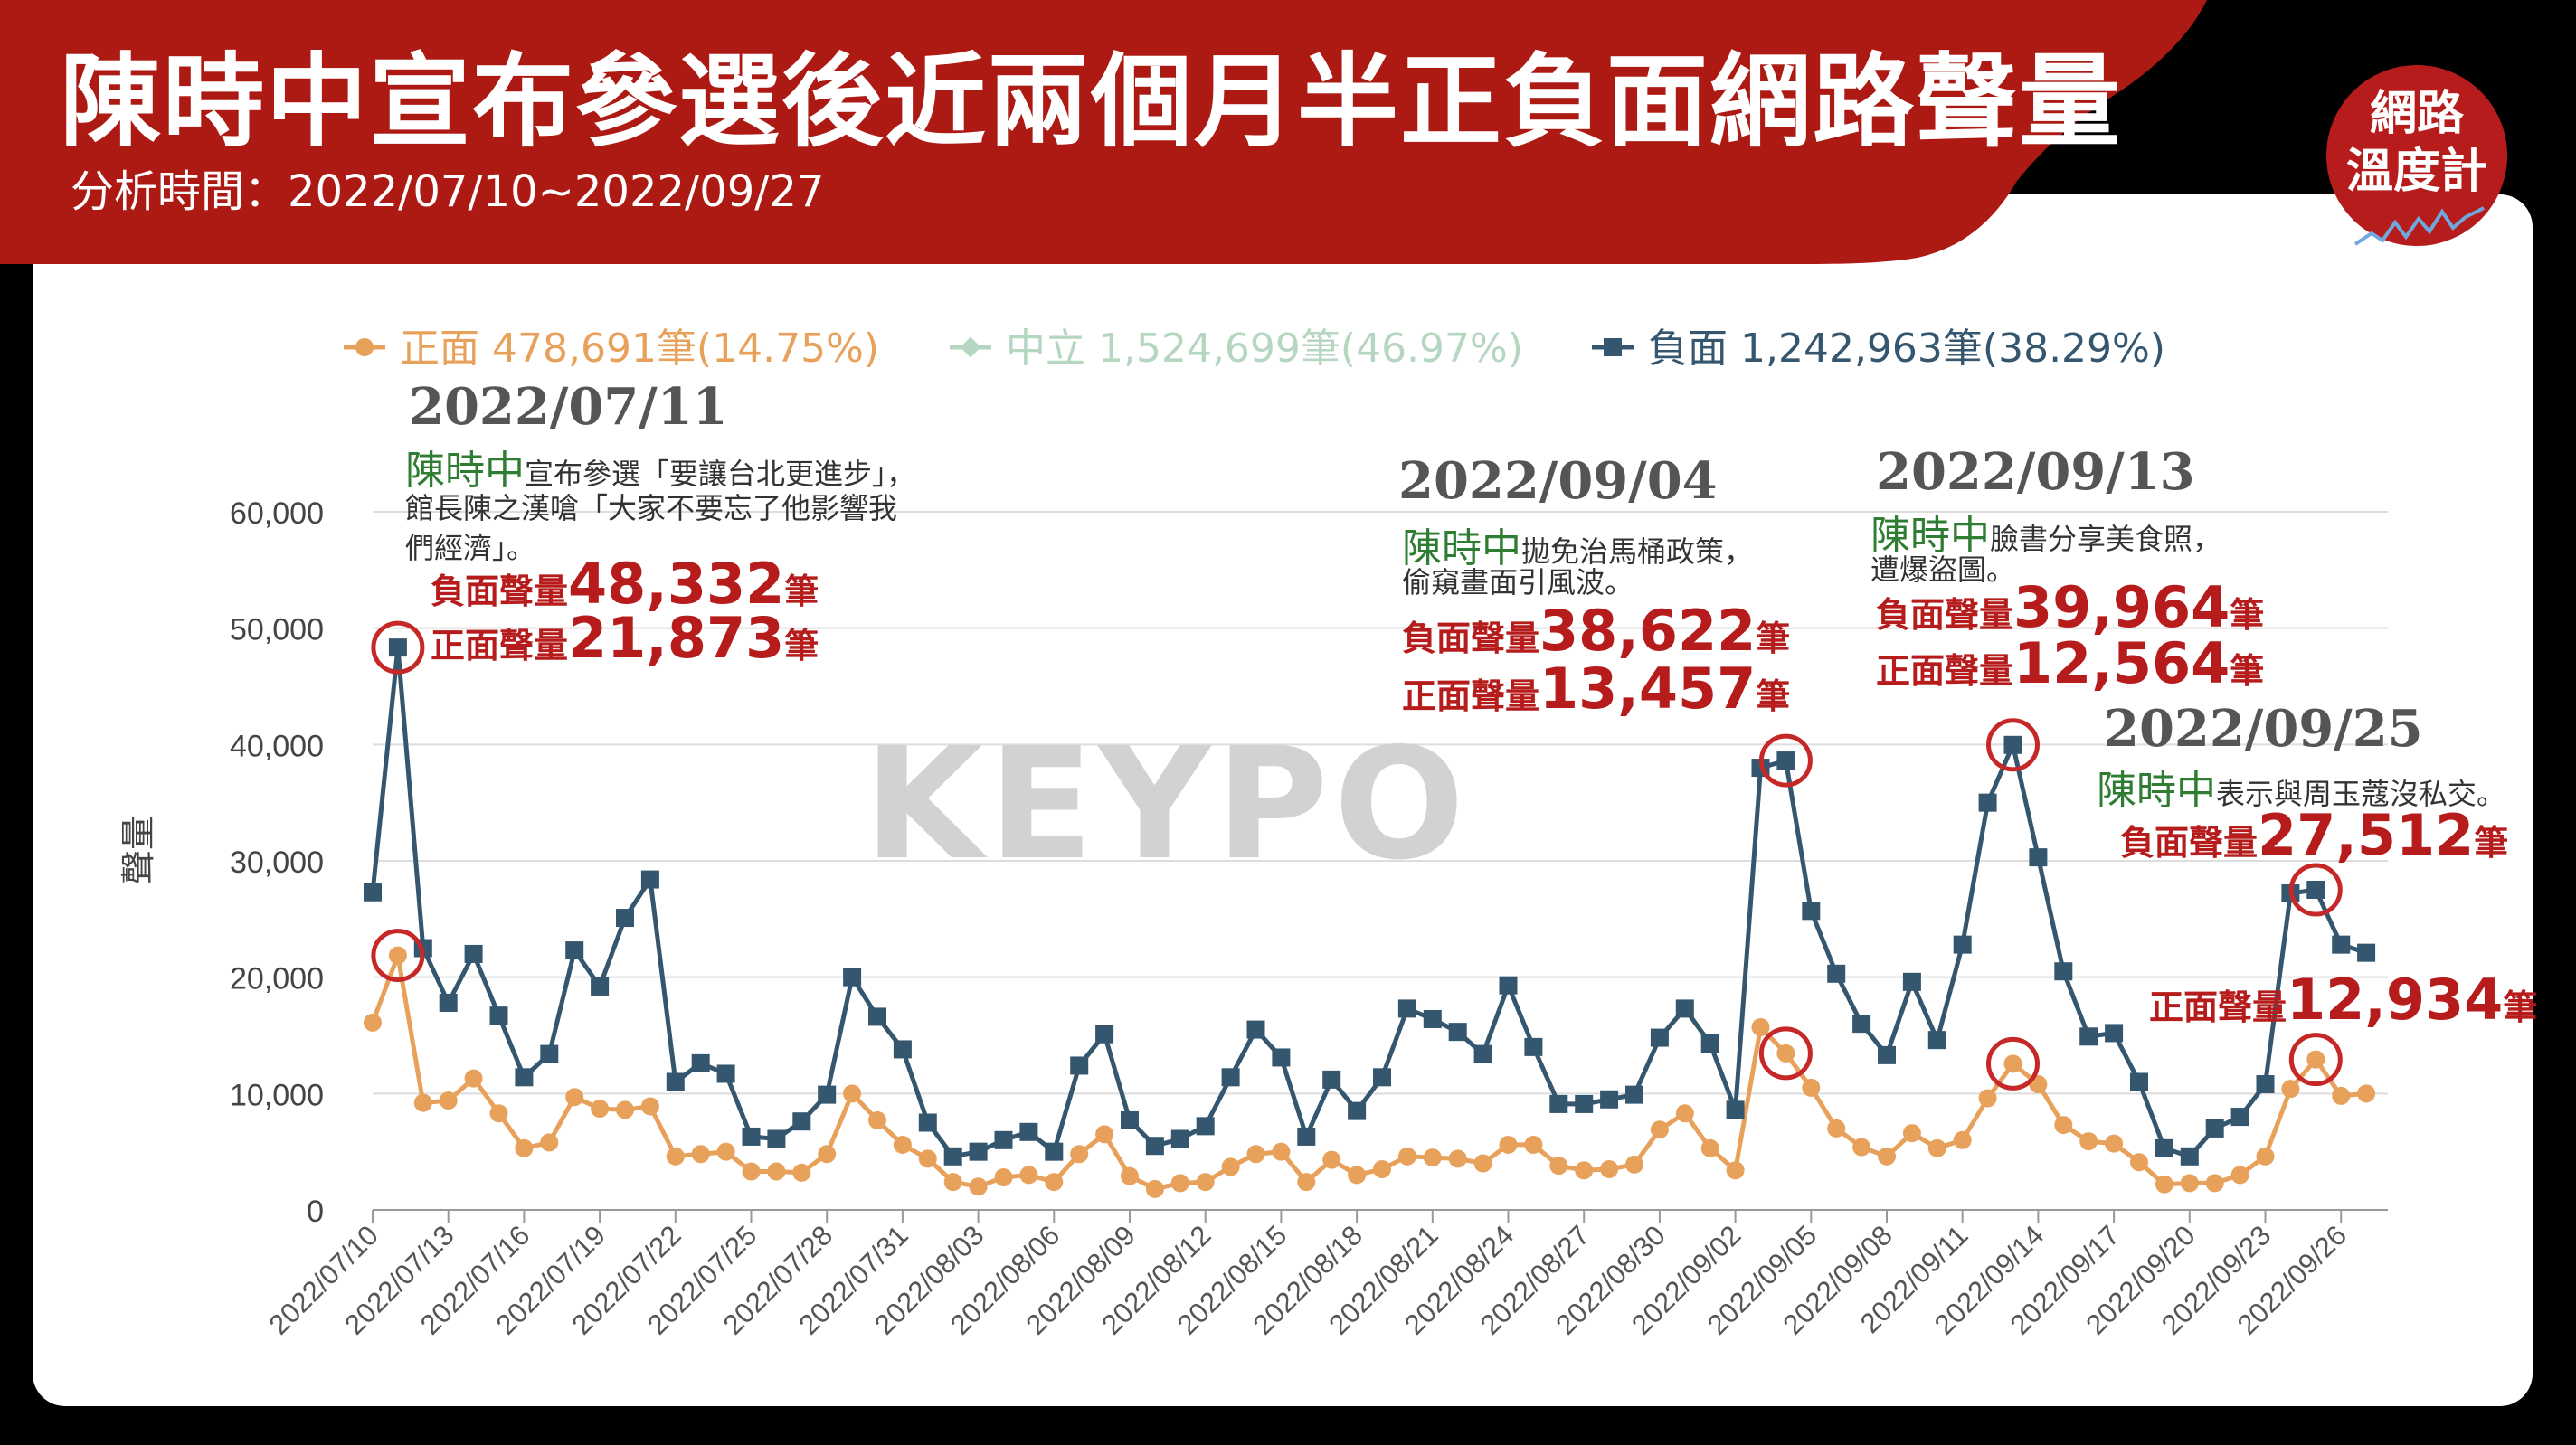 The image size is (2576, 1445). What do you see at coordinates (2035, 472) in the screenshot?
I see `annotation-date: 2022/09/13` at bounding box center [2035, 472].